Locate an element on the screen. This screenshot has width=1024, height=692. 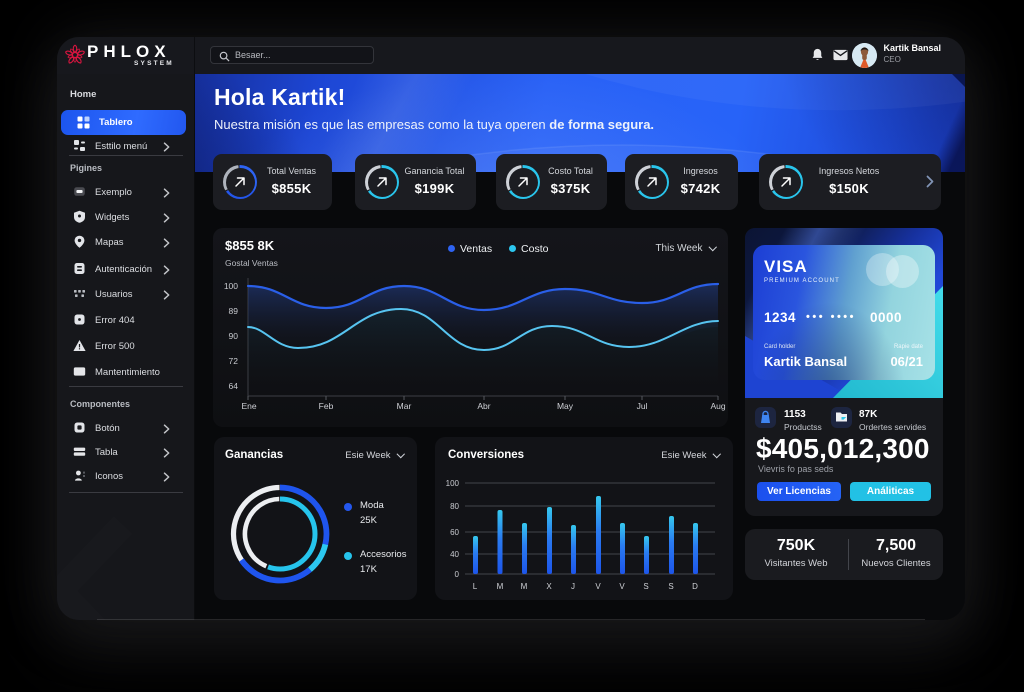
svg-text: Mar is located at coordinates (404, 406).